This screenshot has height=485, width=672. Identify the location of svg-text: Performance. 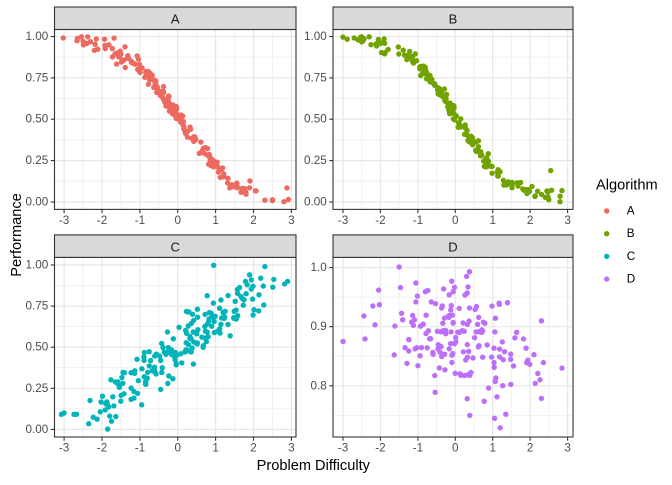
(17, 235).